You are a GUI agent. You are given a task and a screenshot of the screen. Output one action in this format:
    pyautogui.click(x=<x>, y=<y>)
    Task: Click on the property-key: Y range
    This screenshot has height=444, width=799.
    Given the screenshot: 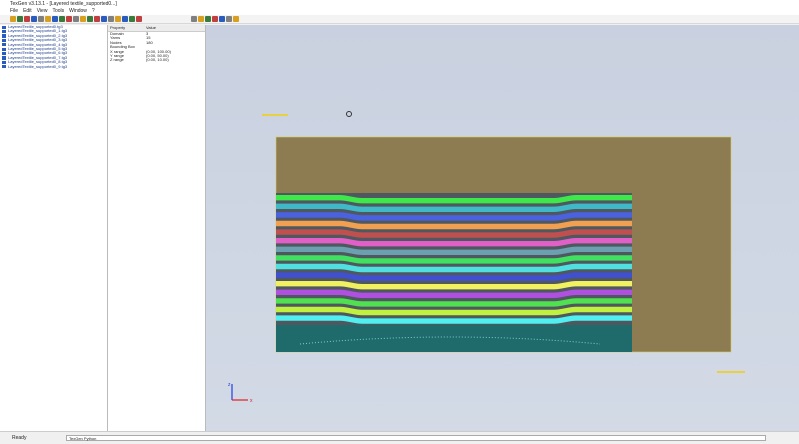 What is the action you would take?
    pyautogui.click(x=117, y=55)
    